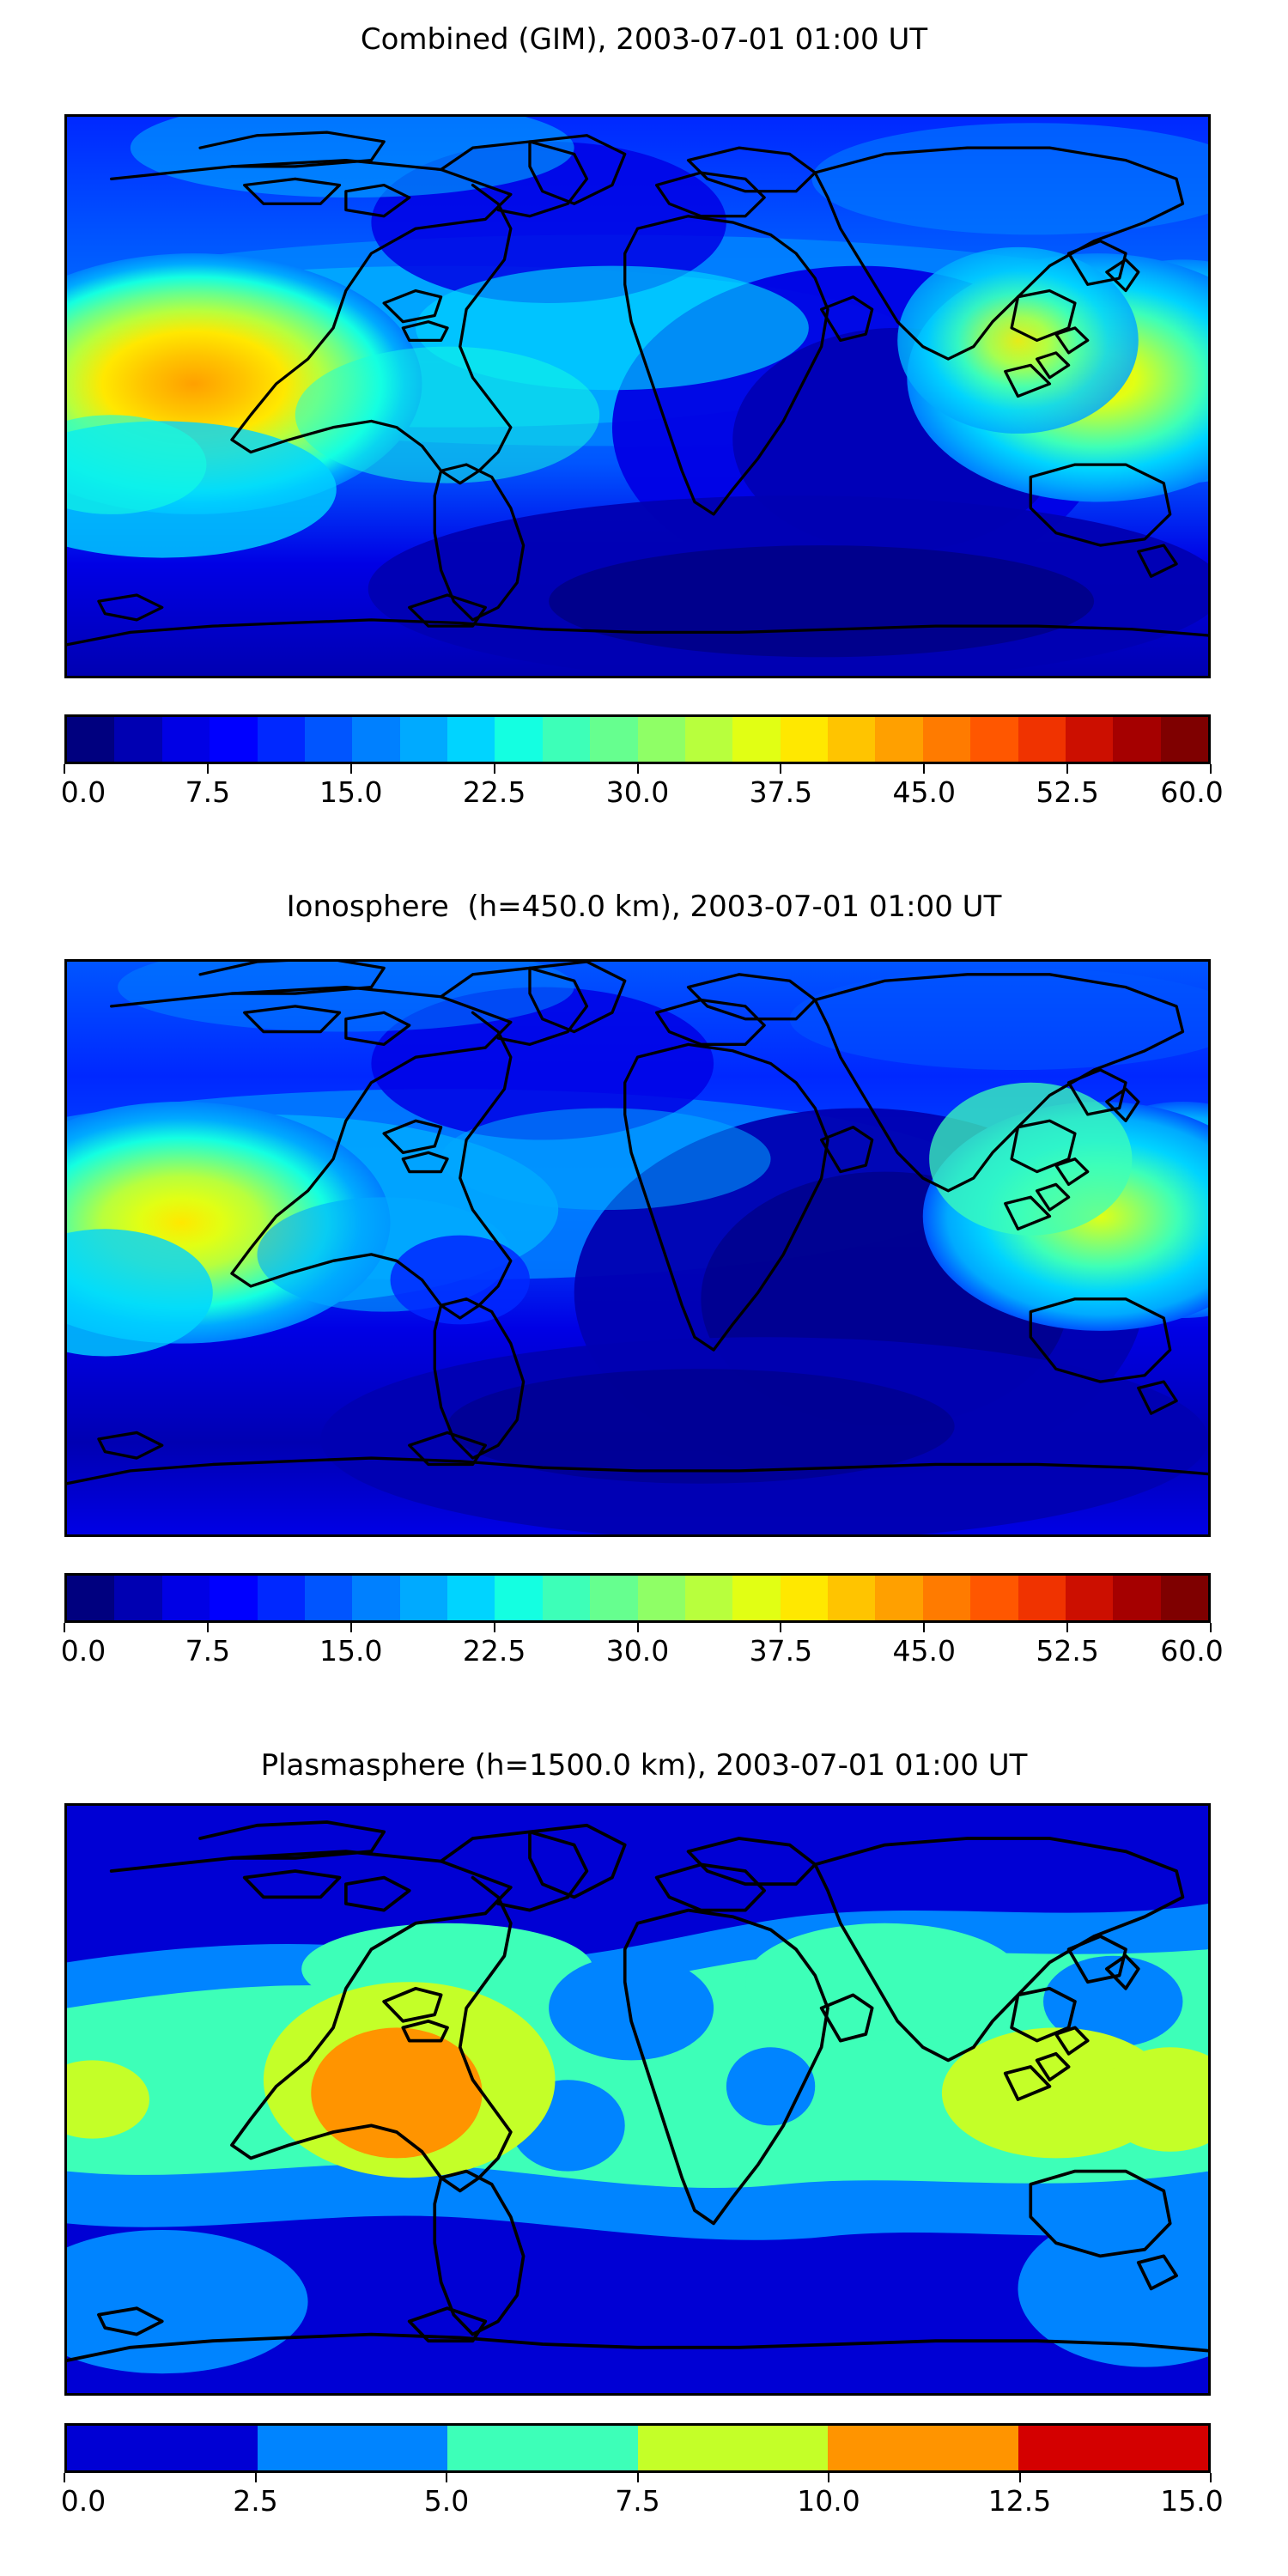 The height and width of the screenshot is (2576, 1288). What do you see at coordinates (644, 40) in the screenshot?
I see `panel-title-combined: Combined (GIM), 2003-07-01 01:00 UT` at bounding box center [644, 40].